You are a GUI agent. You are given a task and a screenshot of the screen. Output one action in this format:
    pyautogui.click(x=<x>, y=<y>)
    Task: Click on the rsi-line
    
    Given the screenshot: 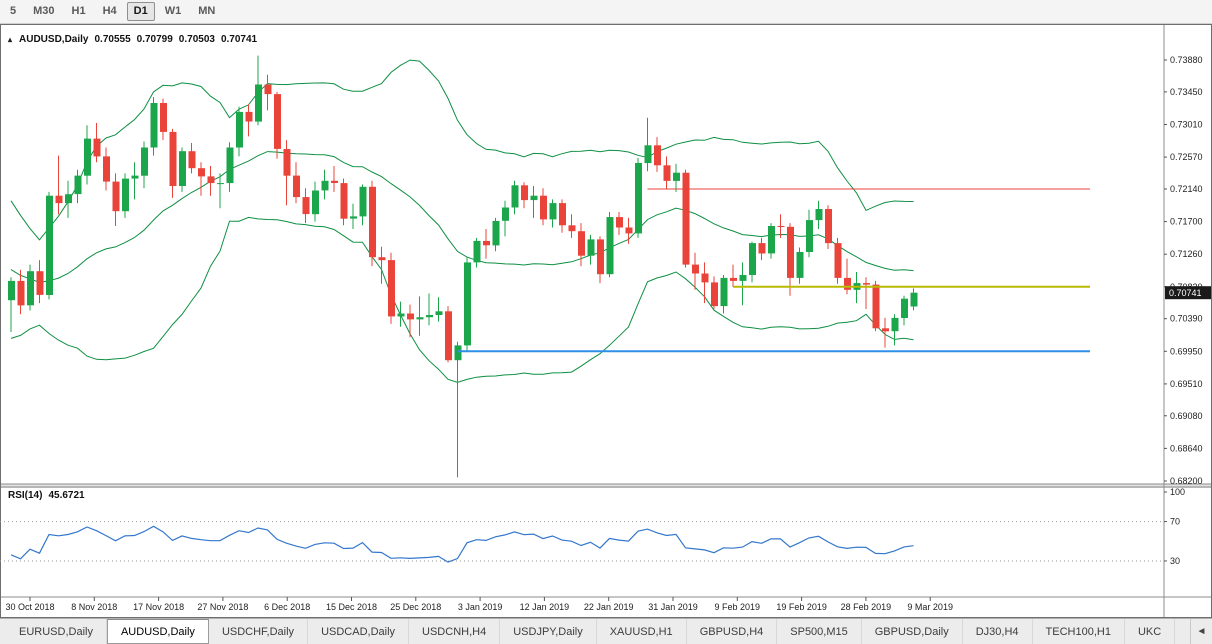 What is the action you would take?
    pyautogui.click(x=462, y=544)
    